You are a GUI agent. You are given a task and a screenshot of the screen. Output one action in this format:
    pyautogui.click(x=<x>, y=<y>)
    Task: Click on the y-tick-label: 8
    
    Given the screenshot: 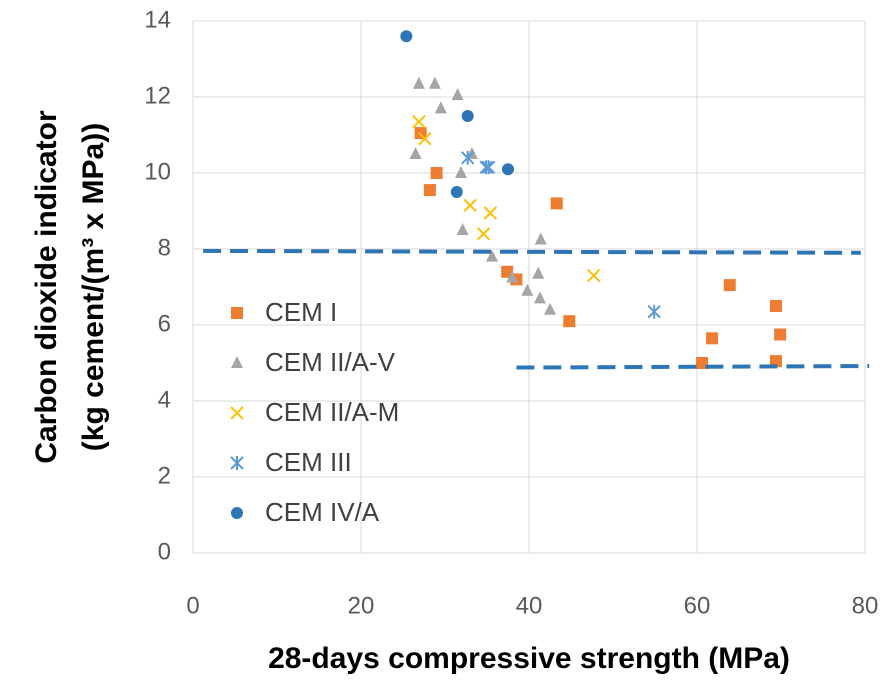 What is the action you would take?
    pyautogui.click(x=164, y=247)
    